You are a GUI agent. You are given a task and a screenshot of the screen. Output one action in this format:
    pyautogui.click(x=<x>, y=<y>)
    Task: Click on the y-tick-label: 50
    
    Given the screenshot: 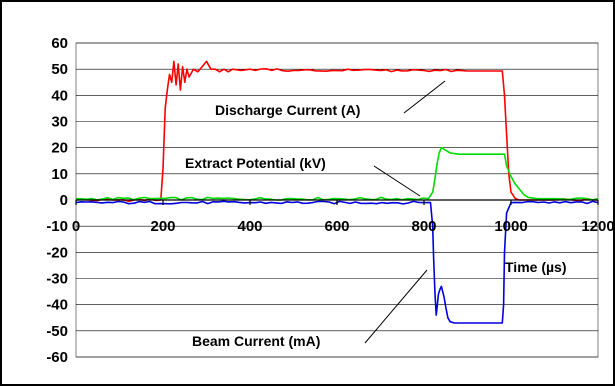 What is the action you would take?
    pyautogui.click(x=59, y=69)
    